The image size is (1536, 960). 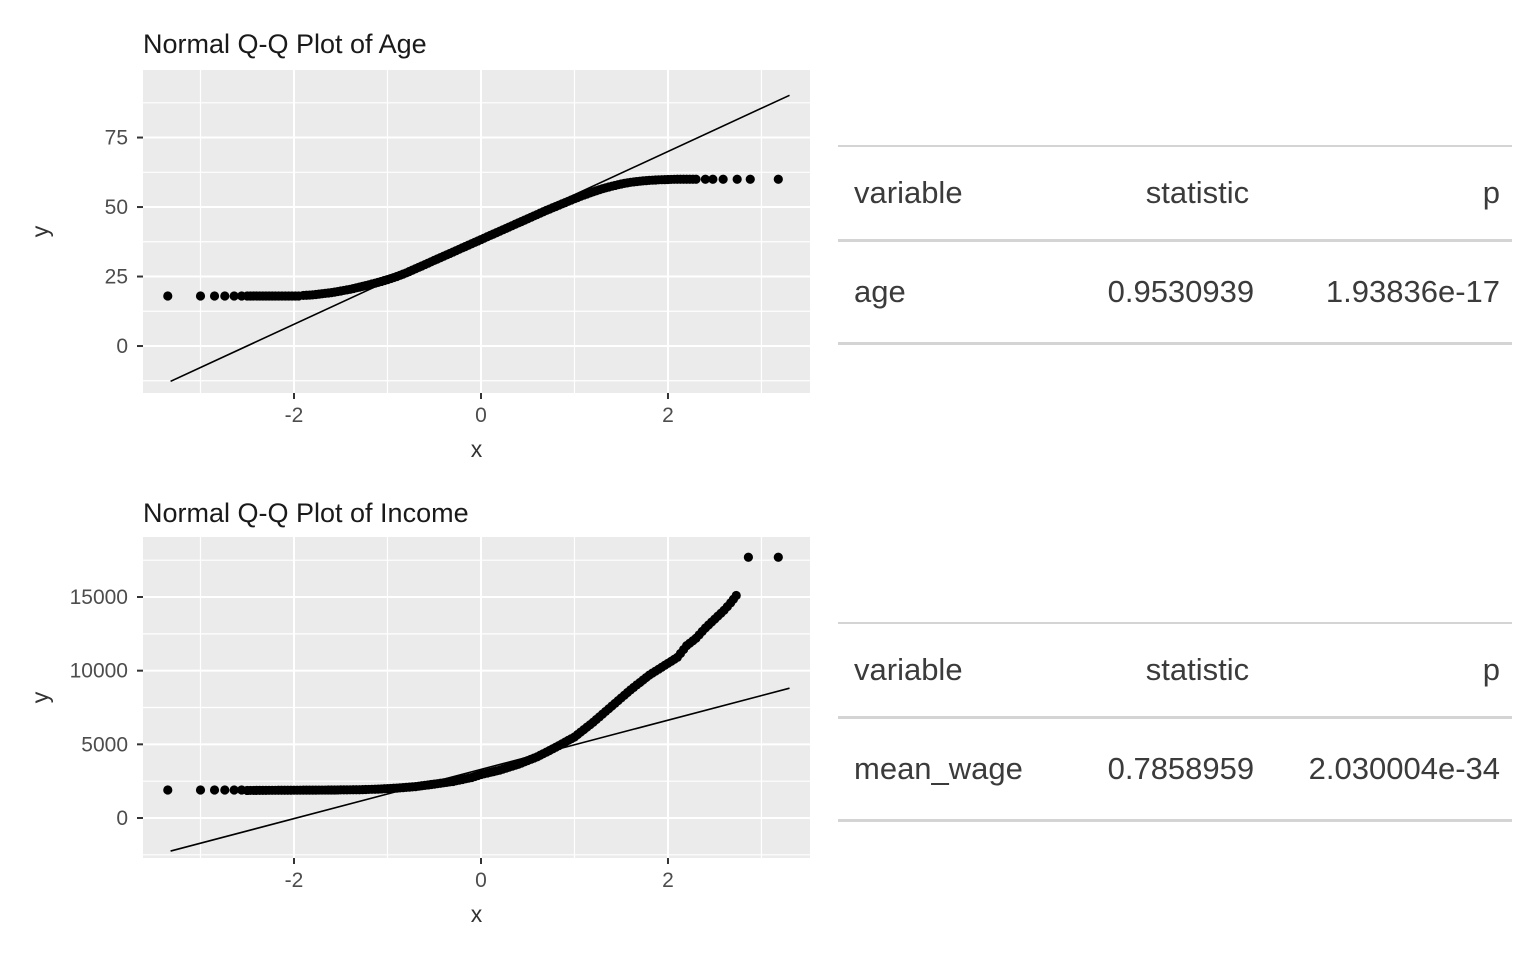 I want to click on cell-p-value: 2.030004e-34, so click(x=1404, y=768).